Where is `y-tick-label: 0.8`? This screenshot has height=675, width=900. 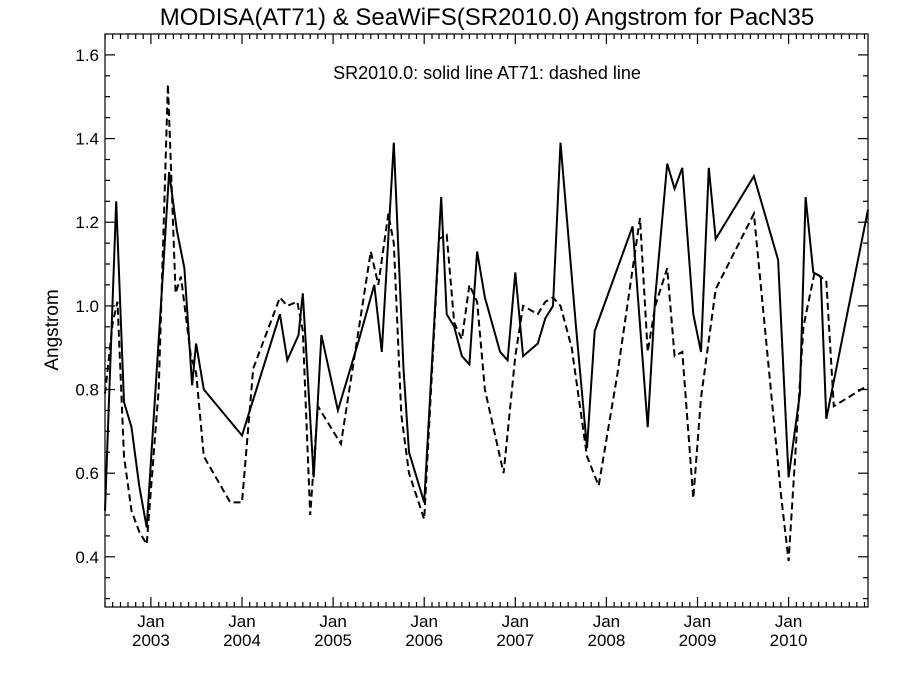
y-tick-label: 0.8 is located at coordinates (87, 390).